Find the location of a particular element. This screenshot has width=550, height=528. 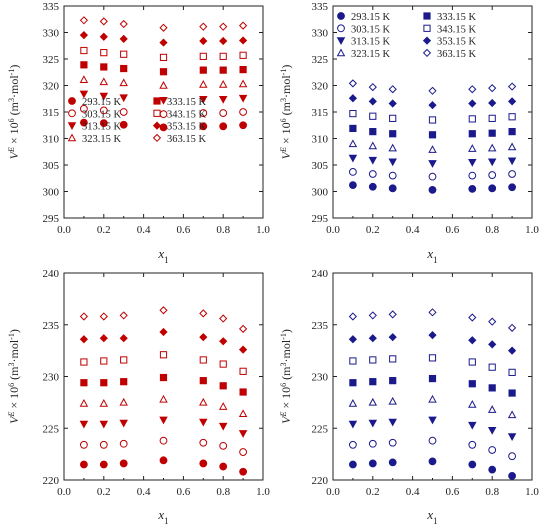

legend-label: 303.15 K is located at coordinates (371, 29).